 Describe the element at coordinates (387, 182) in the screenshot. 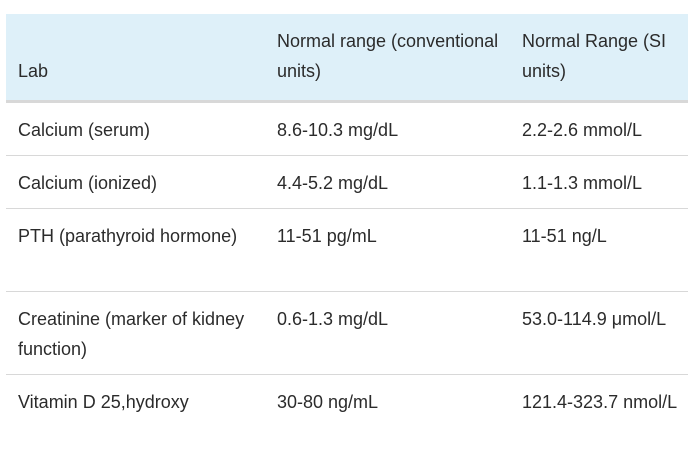

I see `cell-conventional: 4.4-5.2 mg/dL` at that location.